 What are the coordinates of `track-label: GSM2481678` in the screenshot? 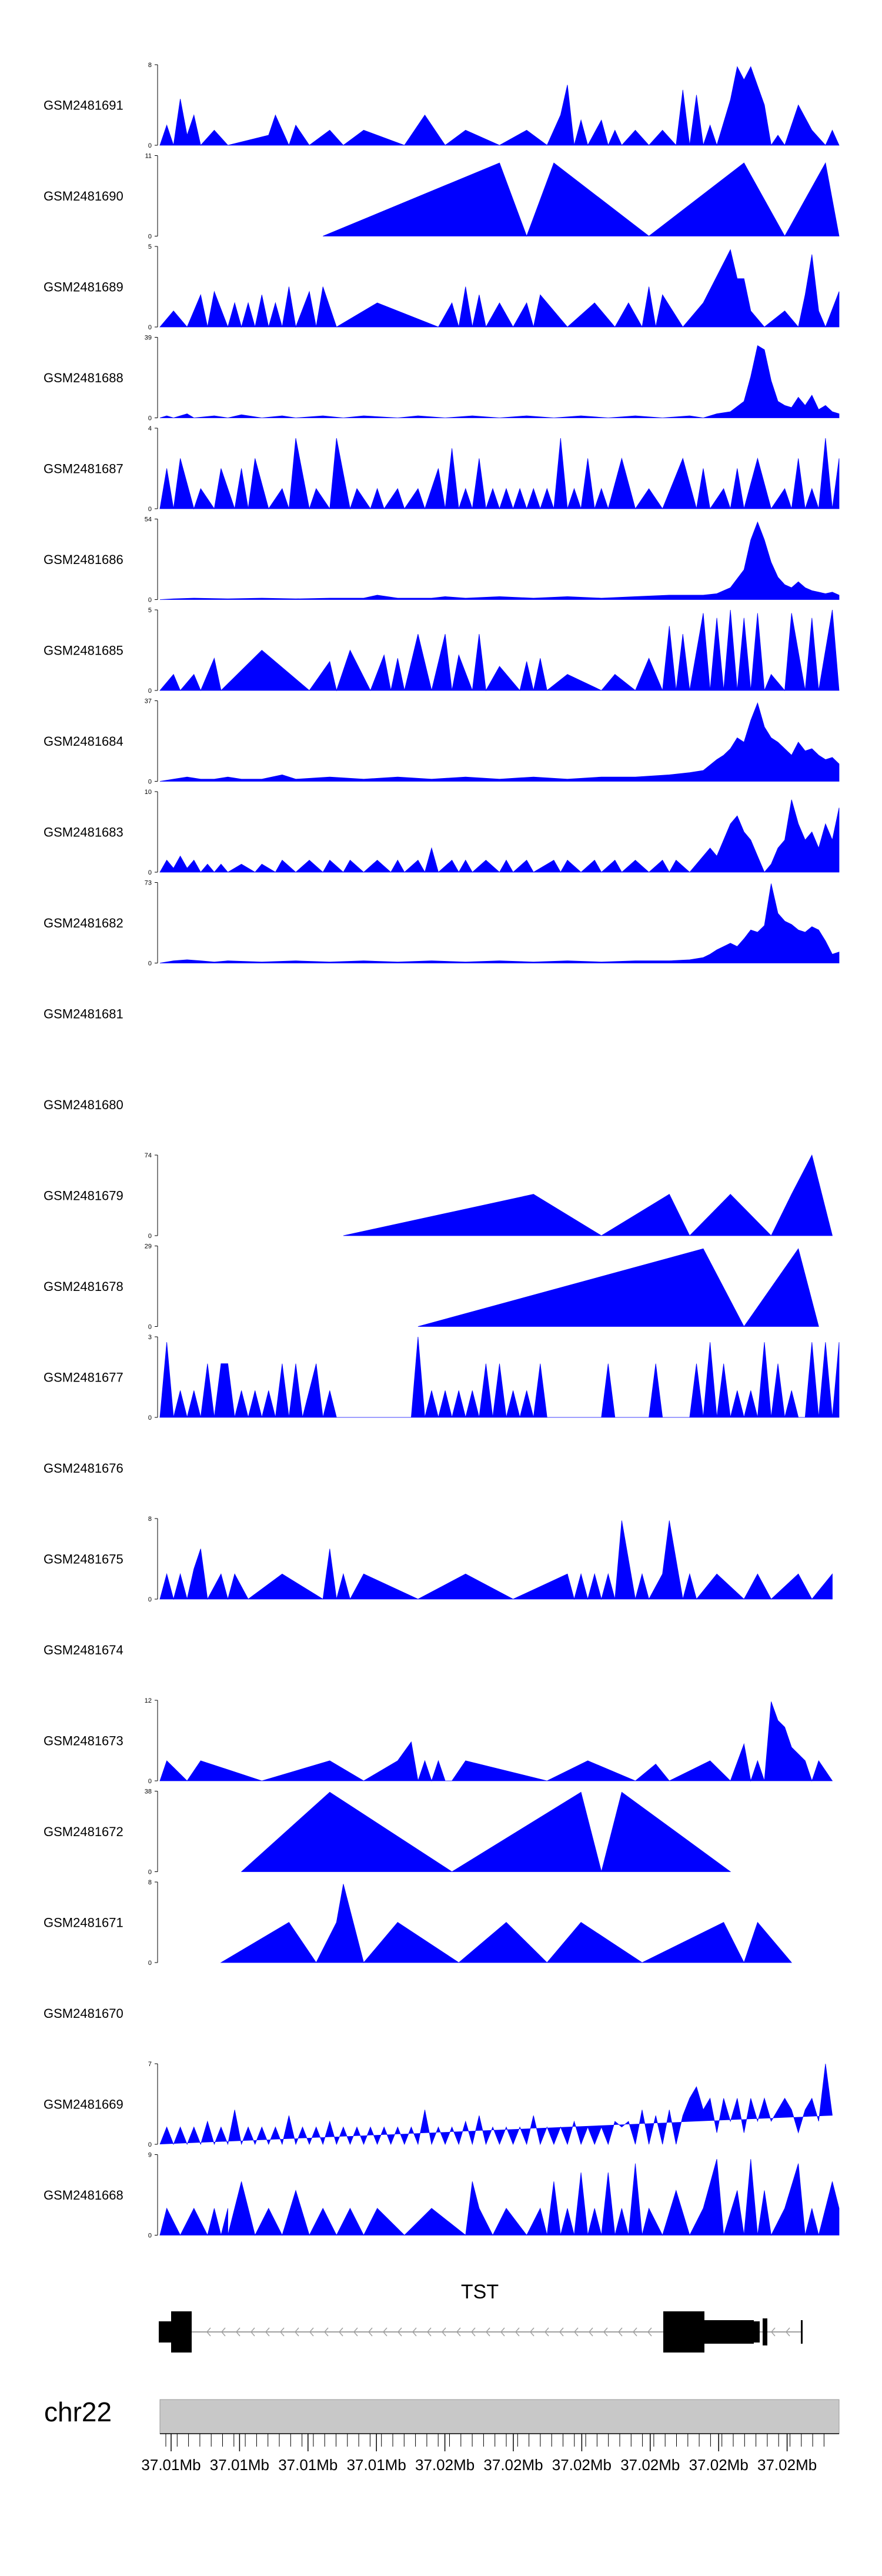 It's located at (83, 1286).